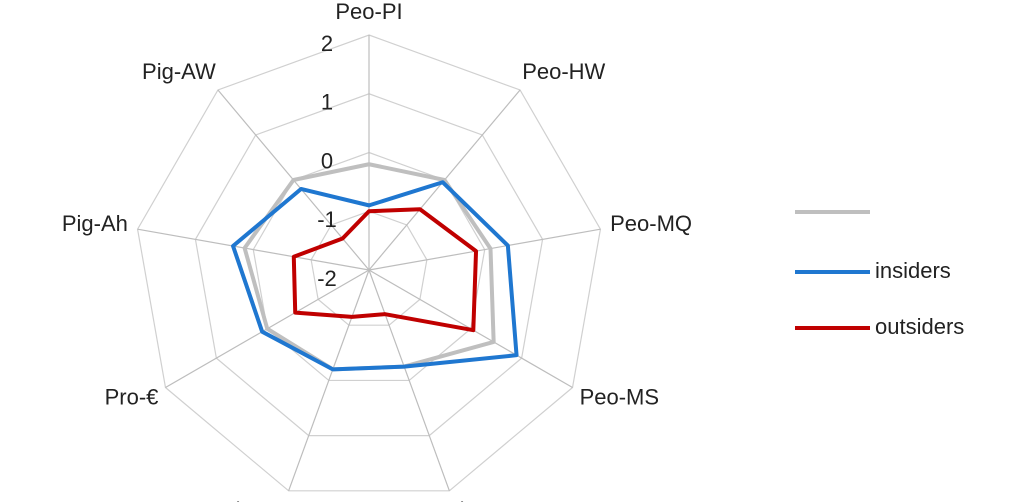 Image resolution: width=1013 pixels, height=502 pixels. Describe the element at coordinates (651, 223) in the screenshot. I see `category-label: Peo-MQ` at that location.